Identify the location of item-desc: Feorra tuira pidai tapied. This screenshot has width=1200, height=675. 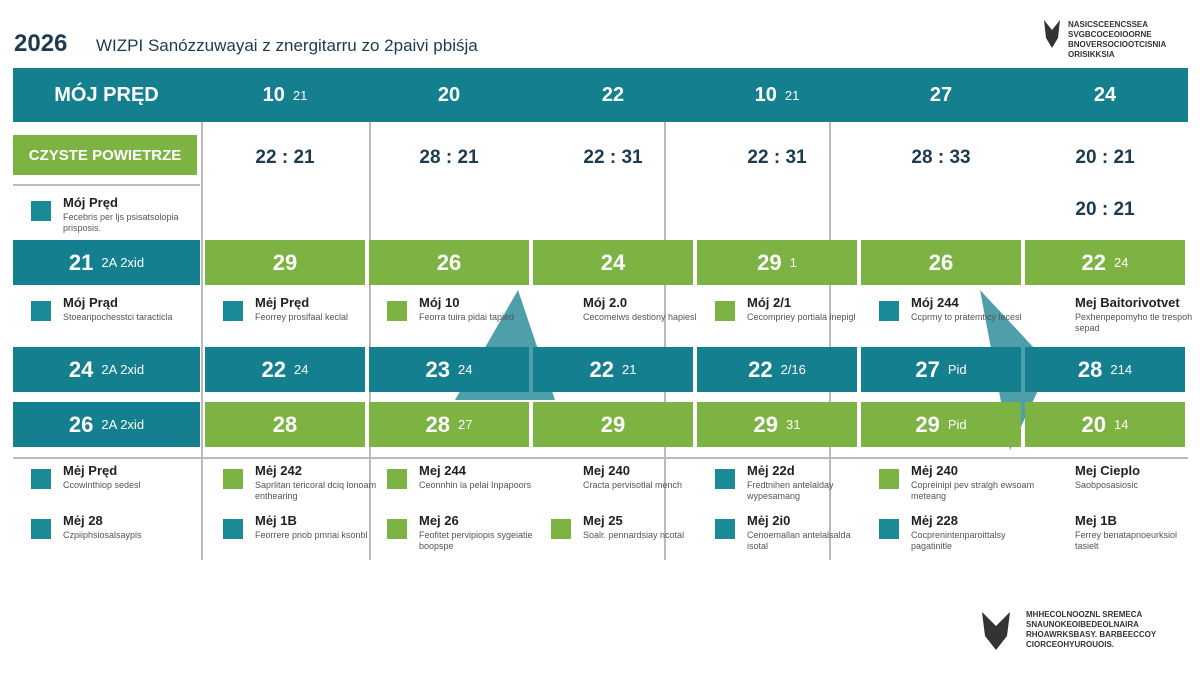
(467, 317).